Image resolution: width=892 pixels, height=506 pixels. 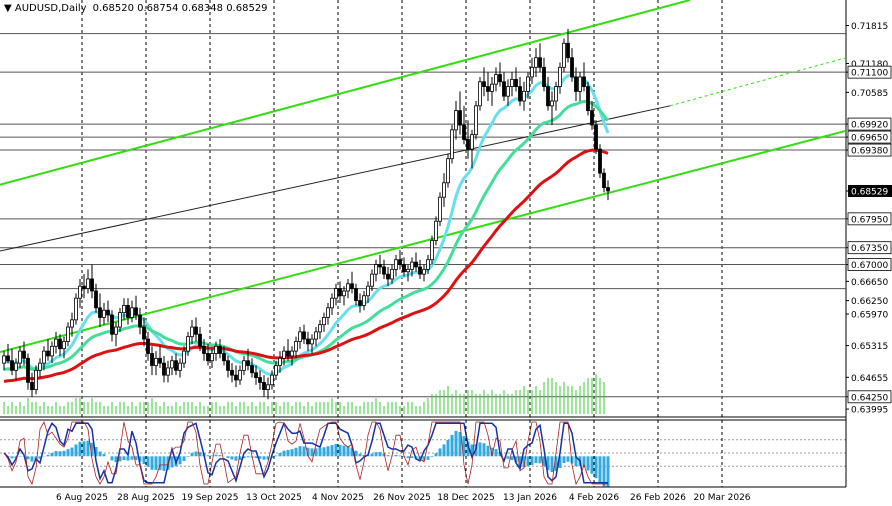 What do you see at coordinates (209, 498) in the screenshot?
I see `date-axis-label: 19 Sep 2025` at bounding box center [209, 498].